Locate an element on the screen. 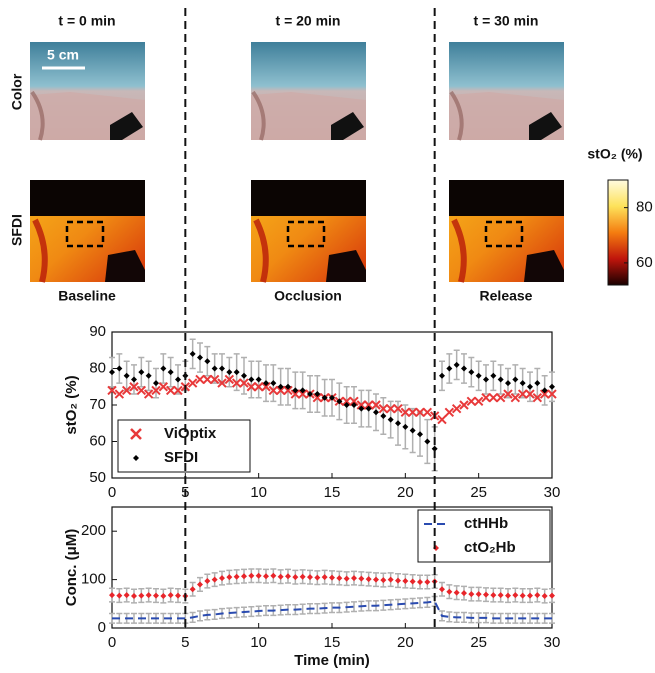 This screenshot has height=673, width=655. y-tick-label: 60 is located at coordinates (97, 440).